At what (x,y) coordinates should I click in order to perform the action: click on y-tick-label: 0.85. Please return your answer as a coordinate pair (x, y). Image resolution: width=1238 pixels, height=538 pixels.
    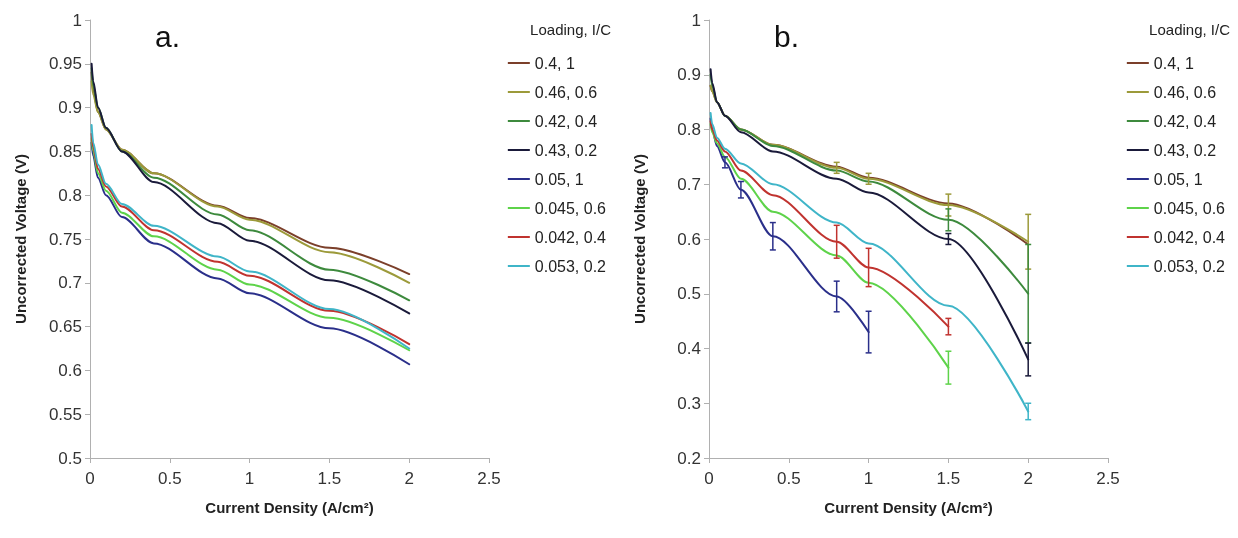
    Looking at the image, I should click on (65, 151).